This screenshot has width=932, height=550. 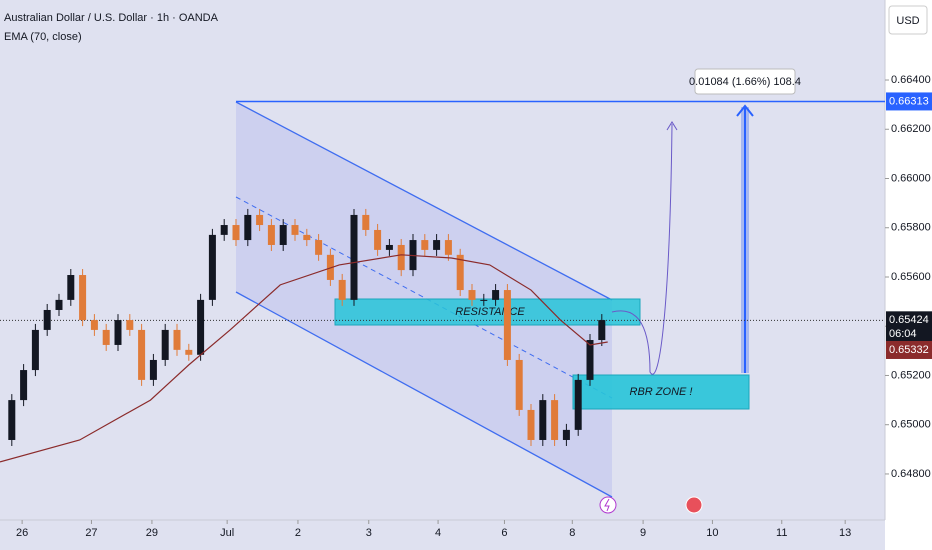 I want to click on measure-label: 0.01084 (1.66%) 108.4, so click(x=745, y=82).